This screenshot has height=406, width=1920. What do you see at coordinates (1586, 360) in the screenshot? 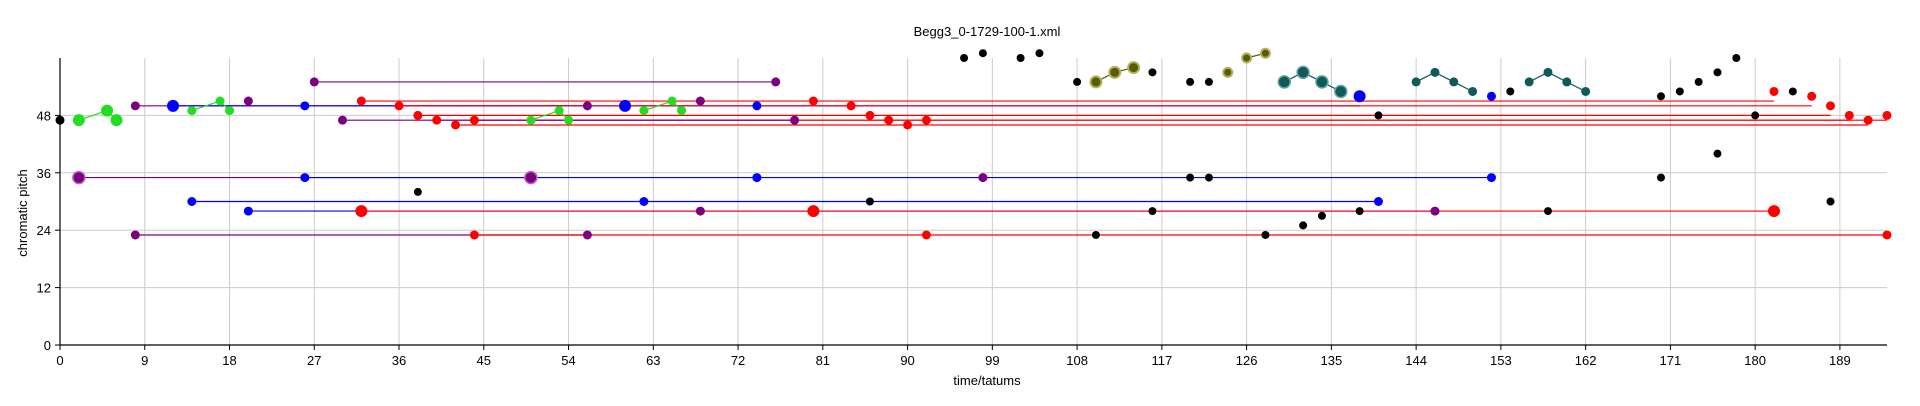
I see `x-tick-label: 162` at bounding box center [1586, 360].